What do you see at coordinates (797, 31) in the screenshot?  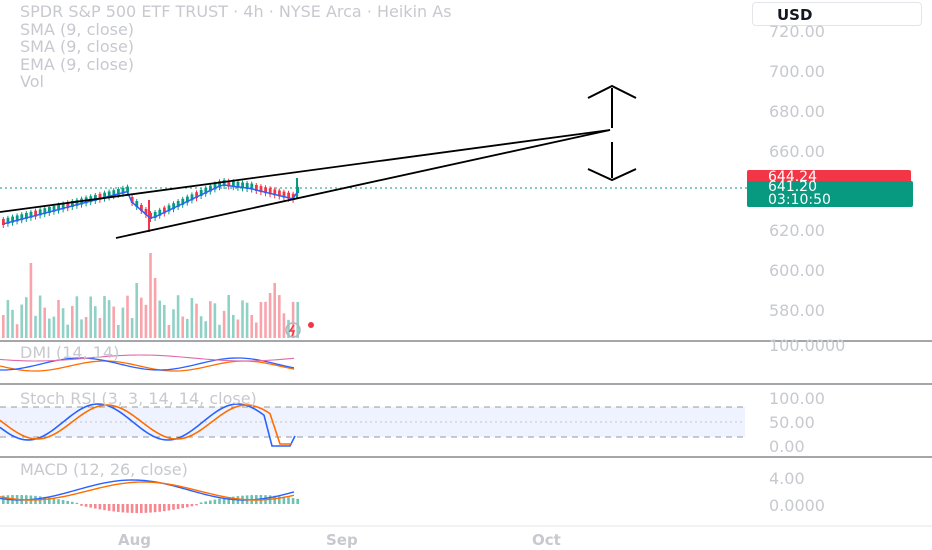 I see `price-axis-label: 720.00` at bounding box center [797, 31].